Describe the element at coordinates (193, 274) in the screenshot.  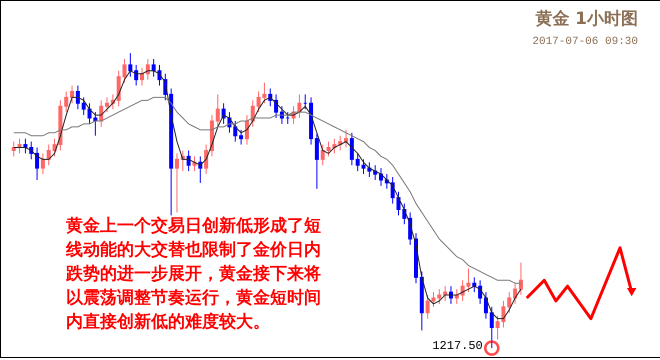
I see `annotation: 黄金上一个交易日创新低形成了短线动能的大交替也限制了金价日内跌势的进一步展开，黄金接下来将以震荡调整节奏运行，黄金短时间内直接创新低的难度较大。` at that location.